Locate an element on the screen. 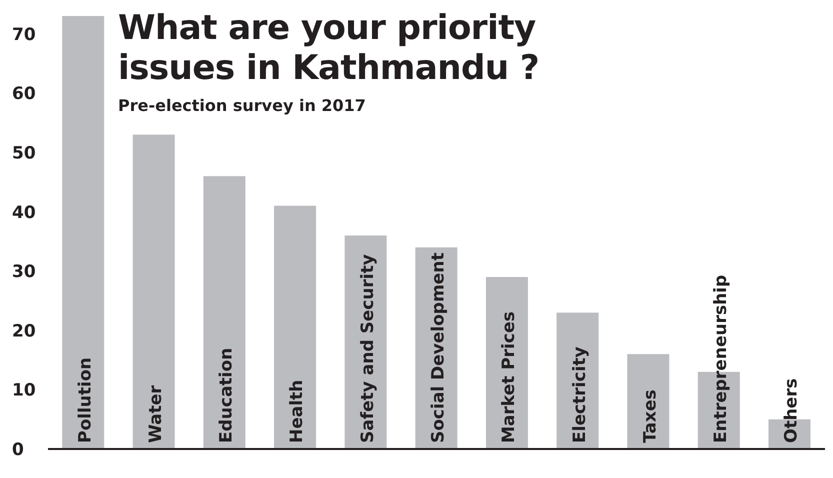 The image size is (833, 478). y-tick-label: 30 is located at coordinates (24, 272).